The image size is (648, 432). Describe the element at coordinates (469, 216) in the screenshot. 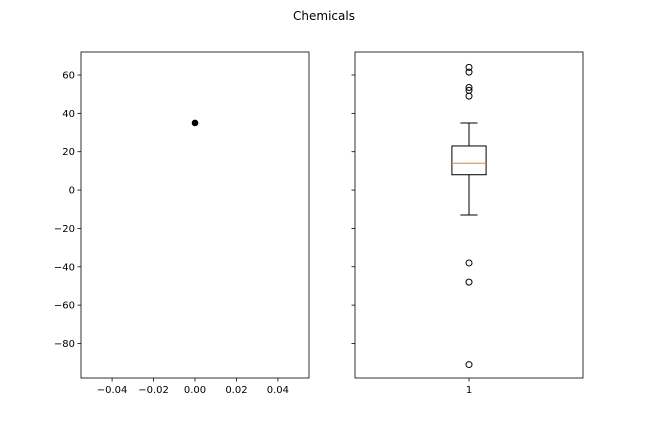

I see `boxplot-outliers` at that location.